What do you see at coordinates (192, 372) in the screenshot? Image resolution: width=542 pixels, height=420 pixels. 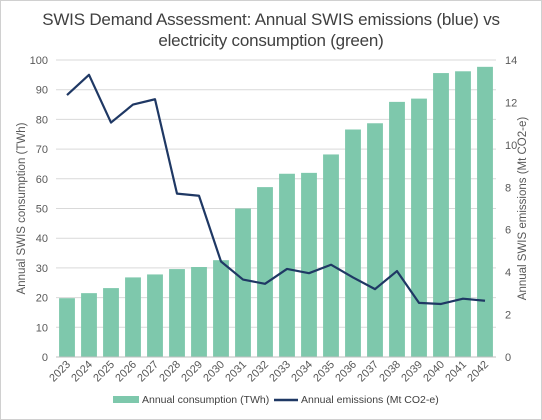 I see `x-tick-label: 2029` at bounding box center [192, 372].